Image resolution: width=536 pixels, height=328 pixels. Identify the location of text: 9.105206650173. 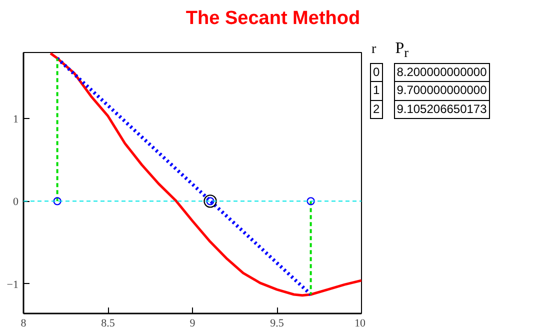
(442, 109).